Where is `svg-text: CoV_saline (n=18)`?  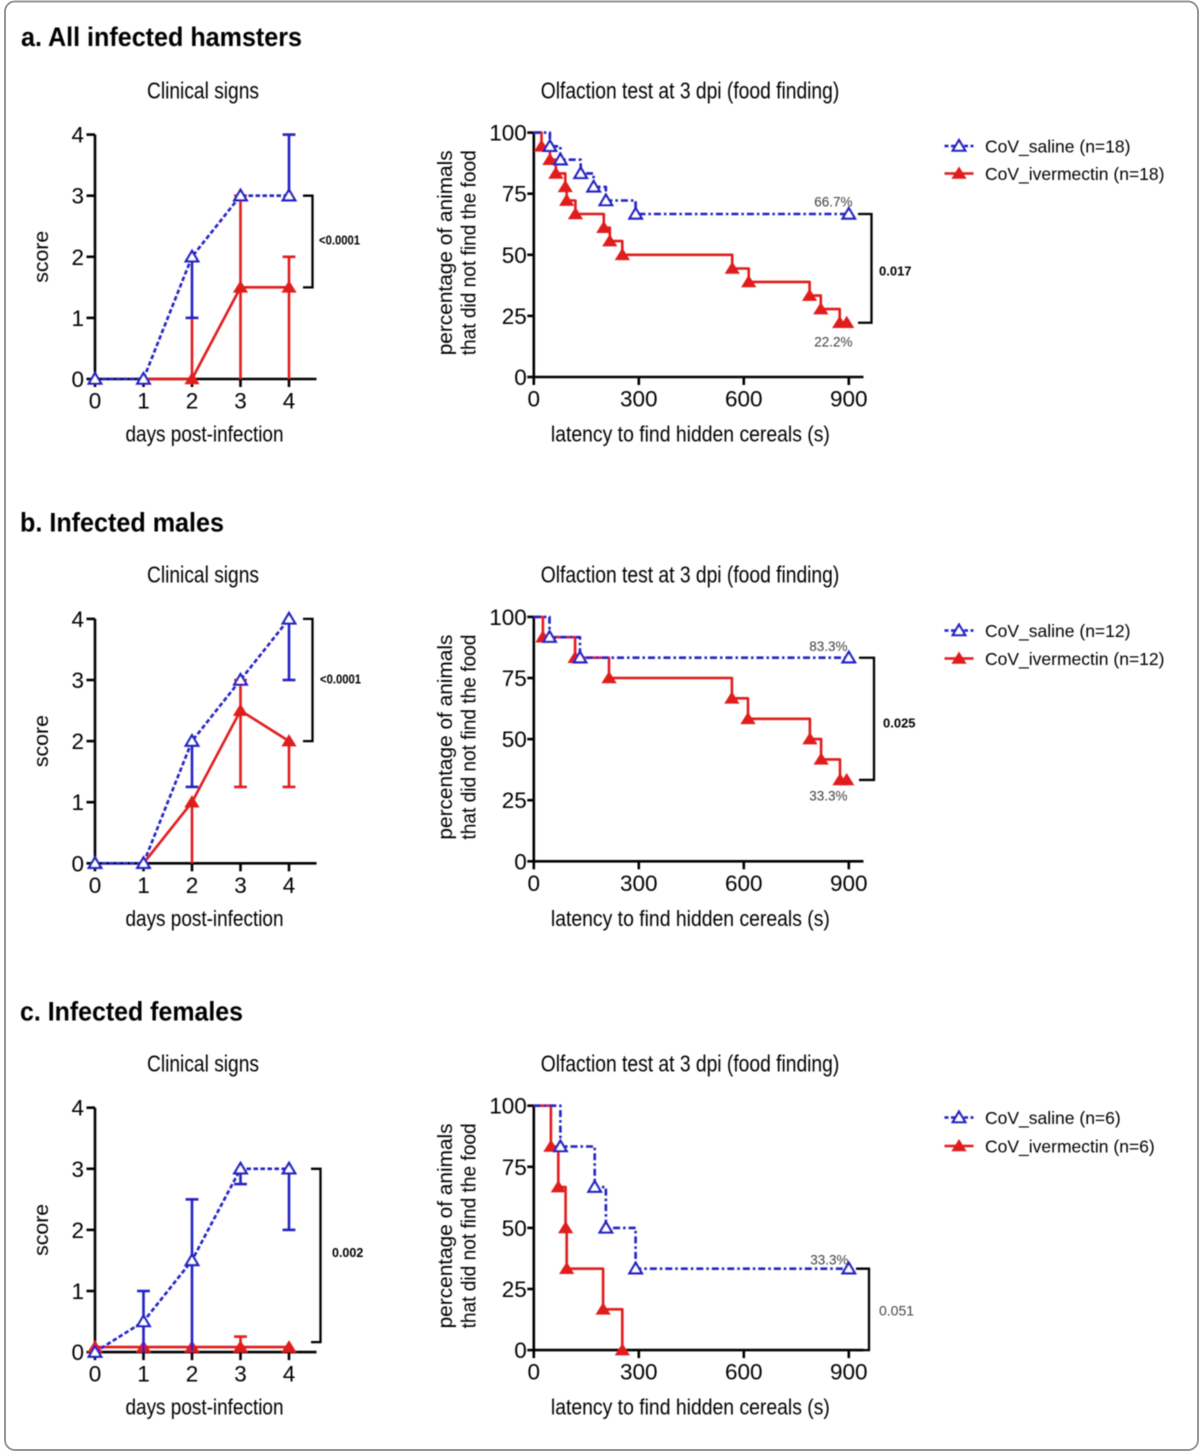
svg-text: CoV_saline (n=18) is located at coordinates (1057, 147).